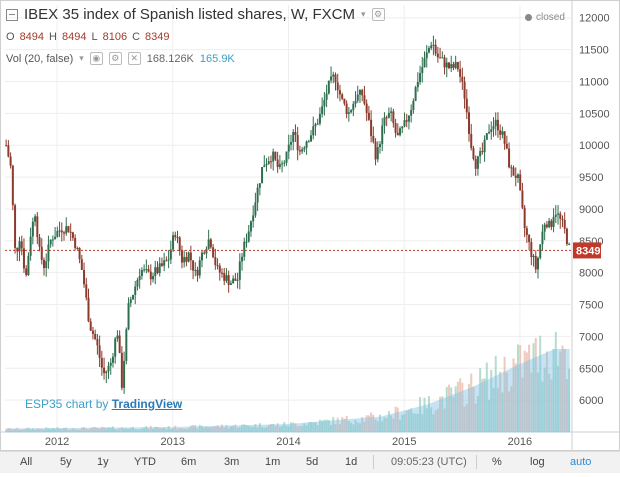 The image size is (620, 477). I want to click on range-6m-button: 6m, so click(189, 462).